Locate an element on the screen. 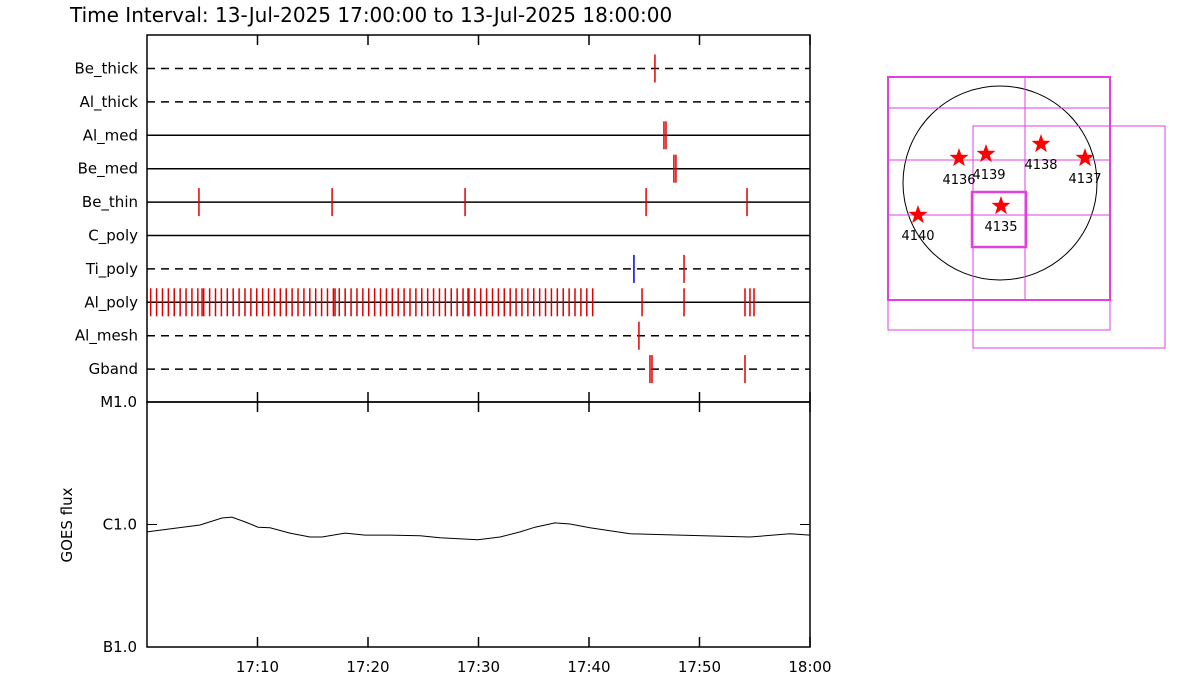 The image size is (1200, 700). row-label: Be_thin is located at coordinates (110, 202).